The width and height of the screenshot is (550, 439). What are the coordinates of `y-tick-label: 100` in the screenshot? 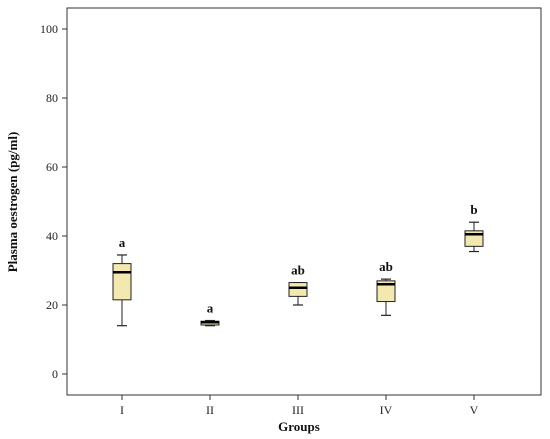 It's located at (49, 29).